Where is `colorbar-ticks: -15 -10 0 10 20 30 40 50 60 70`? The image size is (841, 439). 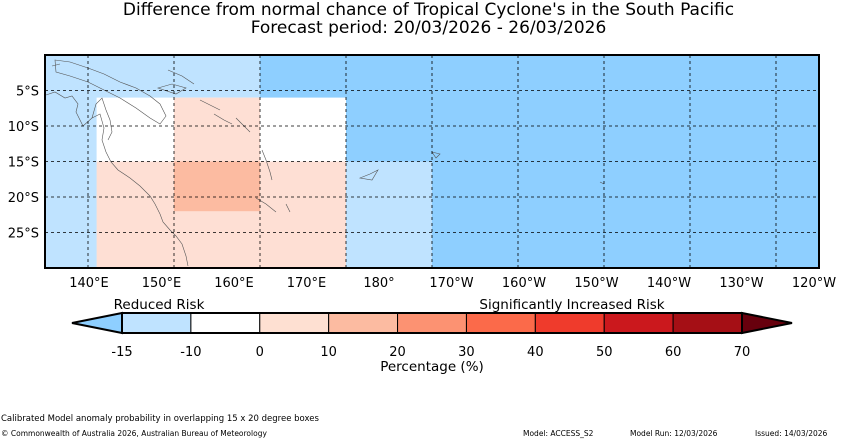
colorbar-ticks: -15 -10 0 10 20 30 40 50 60 70 is located at coordinates (430, 352).